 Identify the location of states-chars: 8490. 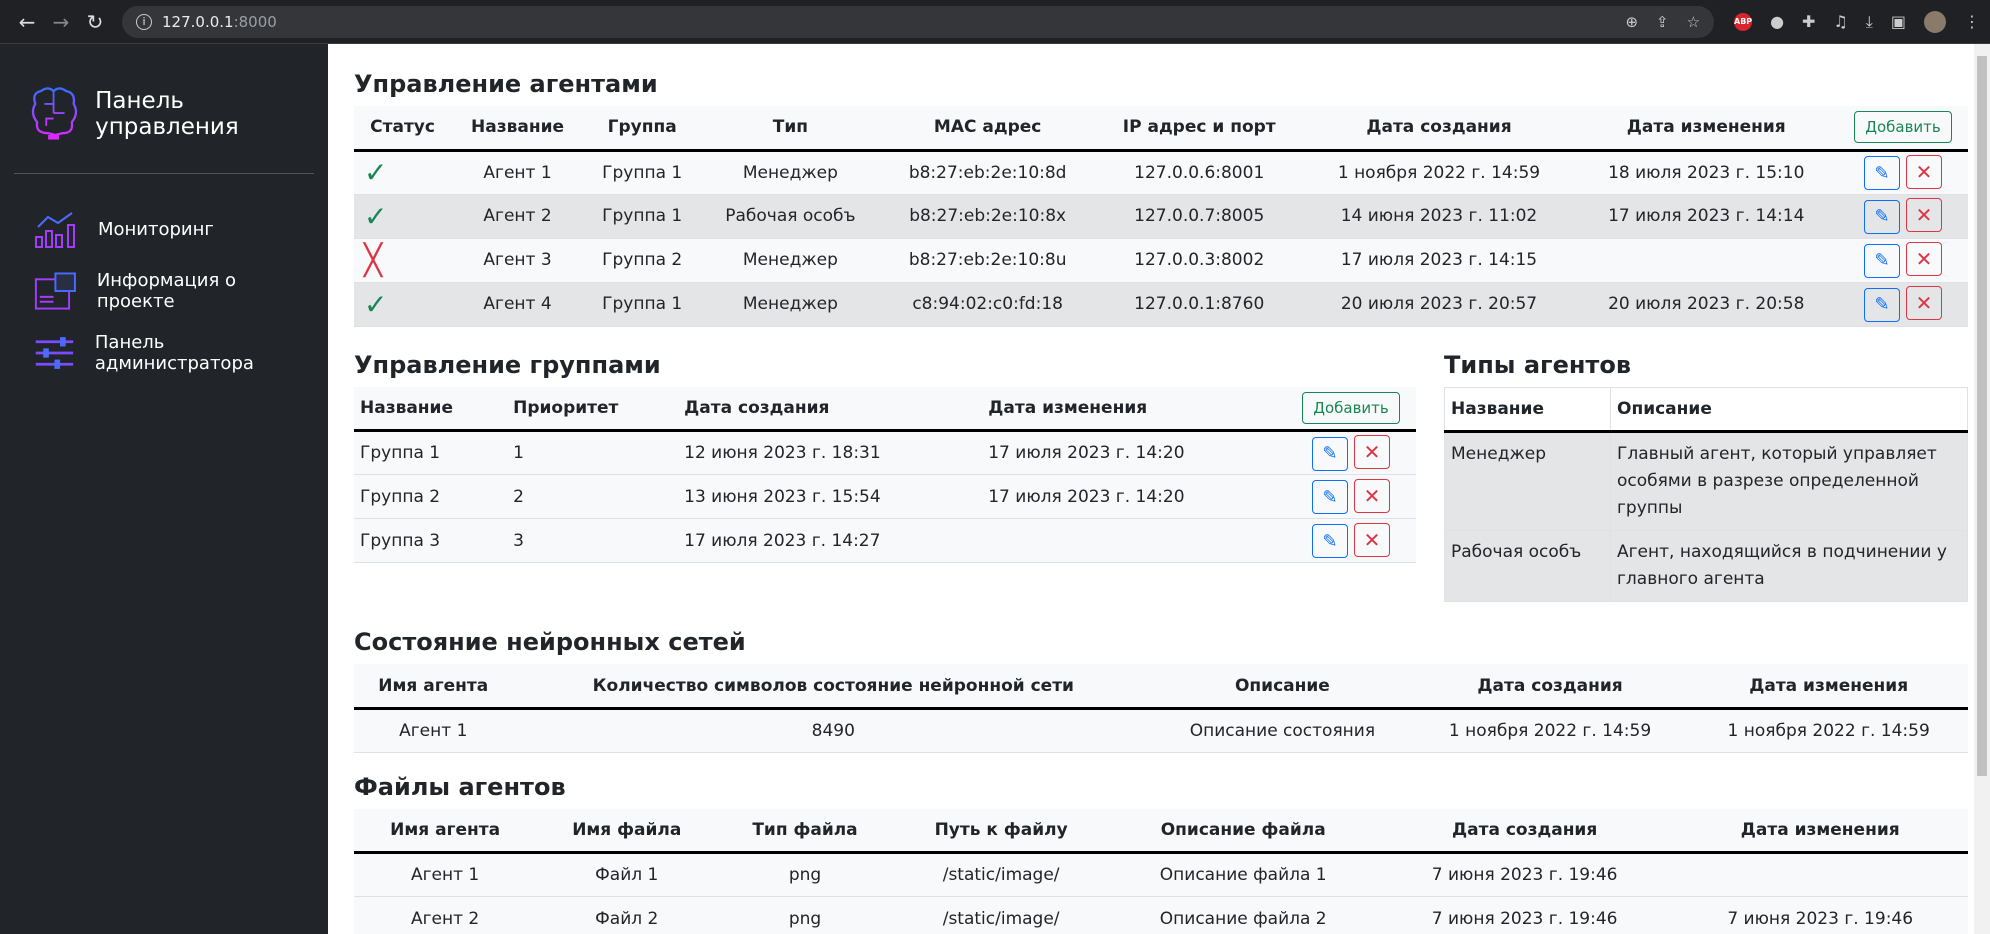
(833, 730).